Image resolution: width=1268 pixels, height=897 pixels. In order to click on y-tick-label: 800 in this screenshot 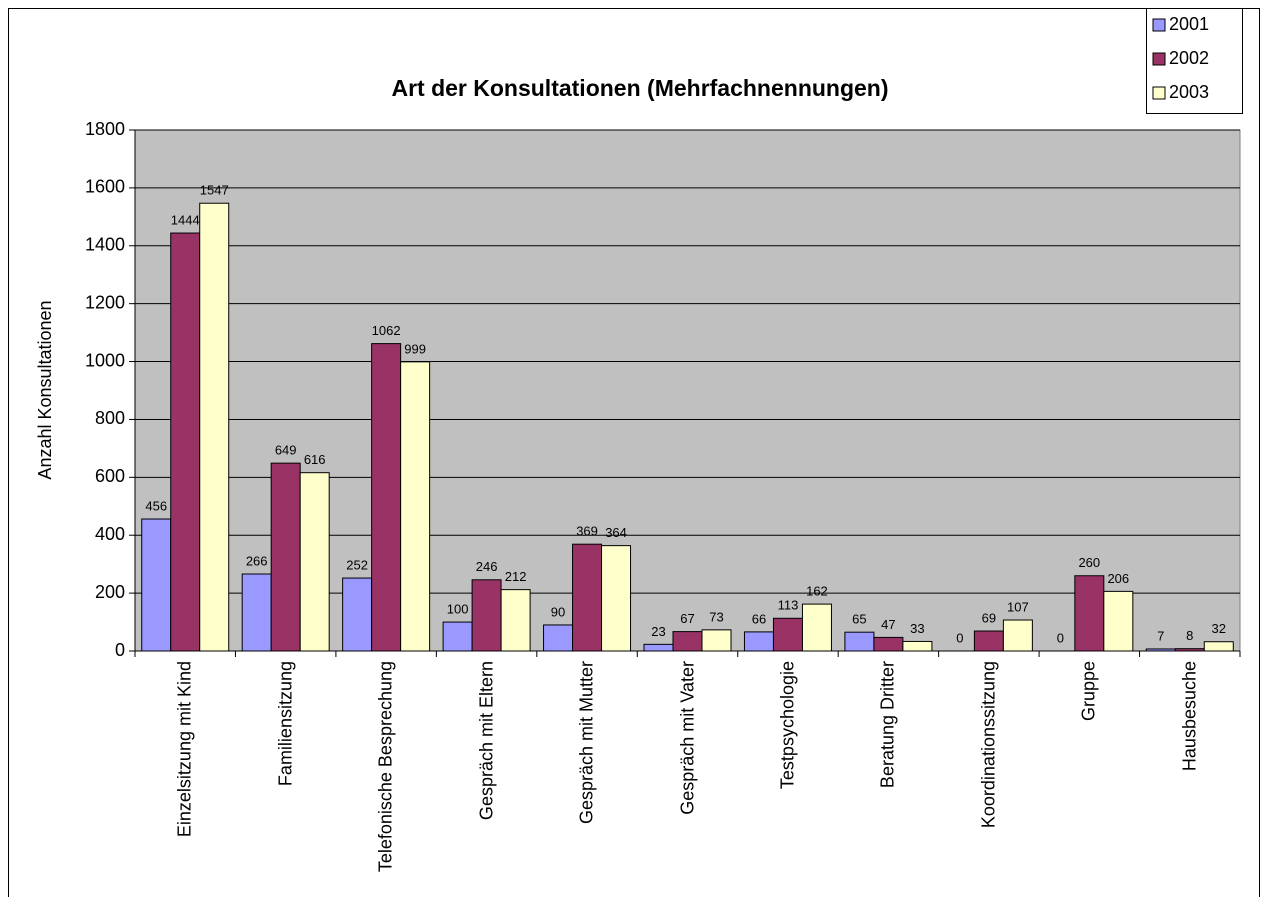, I will do `click(110, 418)`.